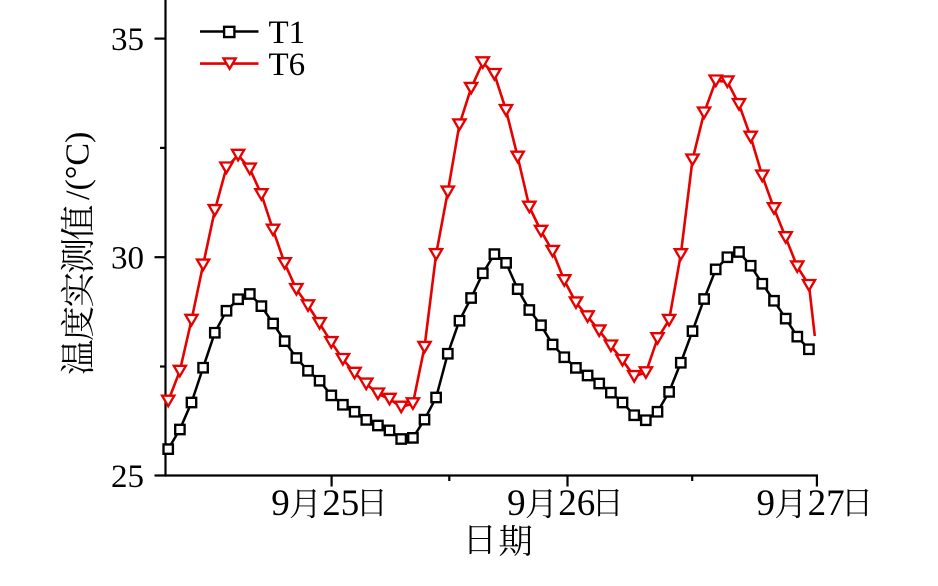 The height and width of the screenshot is (586, 938). What do you see at coordinates (287, 33) in the screenshot?
I see `svg-text: T1` at bounding box center [287, 33].